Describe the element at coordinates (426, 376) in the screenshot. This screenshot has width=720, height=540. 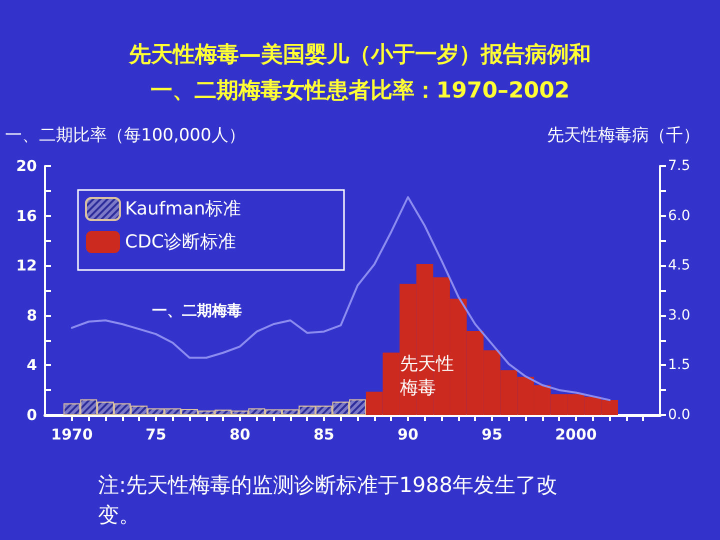
I see `annotation: 先天性梅毒` at that location.